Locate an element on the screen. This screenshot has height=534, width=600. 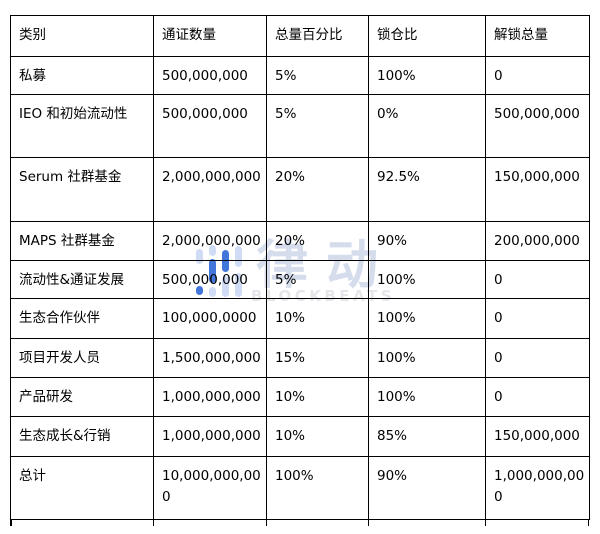
cell-lock-ratio: 0% is located at coordinates (427, 126).